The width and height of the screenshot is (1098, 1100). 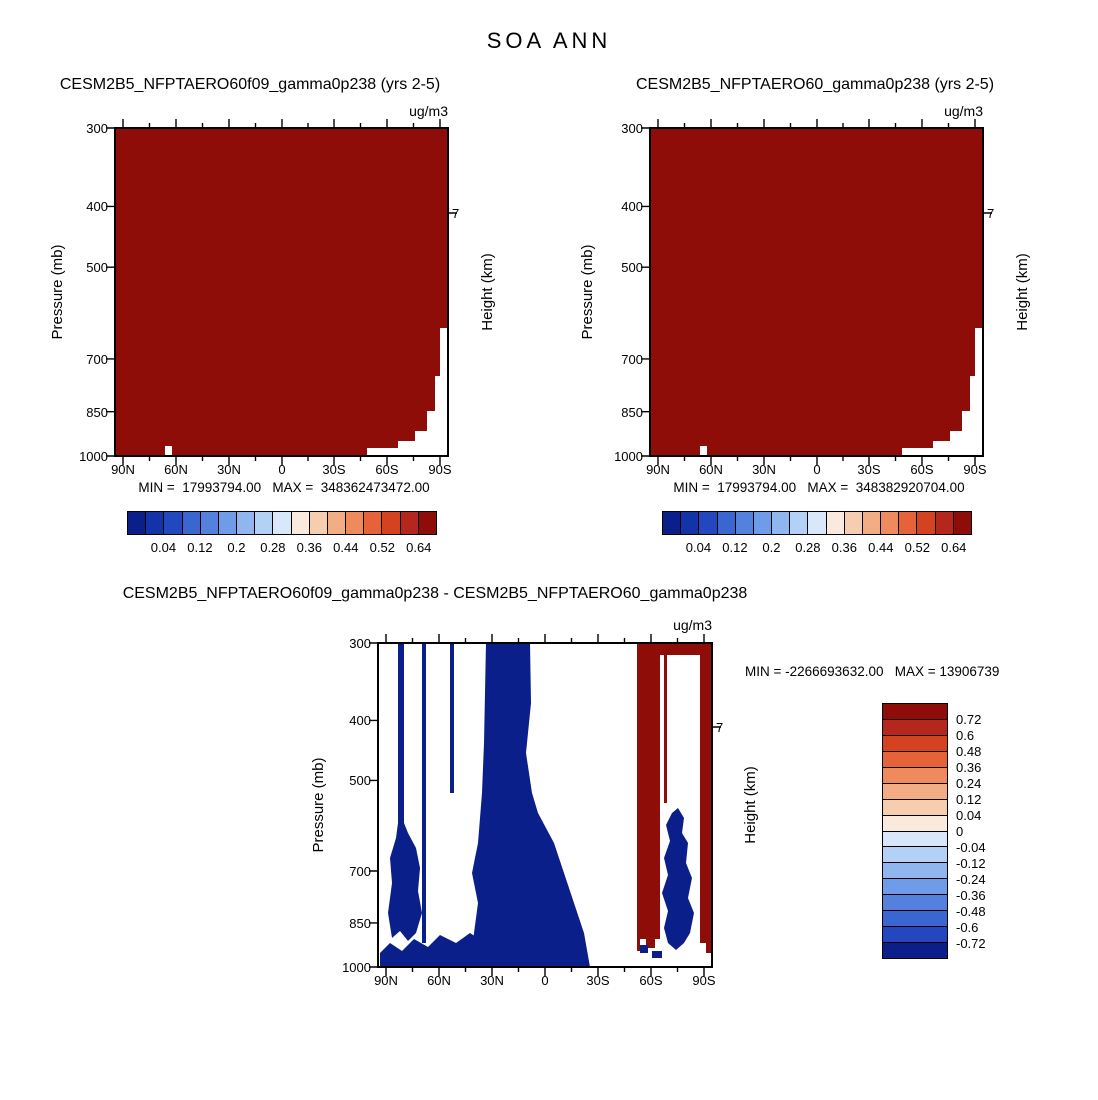 What do you see at coordinates (872, 671) in the screenshot?
I see `minmax-text: MIN = -2266693632.00 MAX = 13906739` at bounding box center [872, 671].